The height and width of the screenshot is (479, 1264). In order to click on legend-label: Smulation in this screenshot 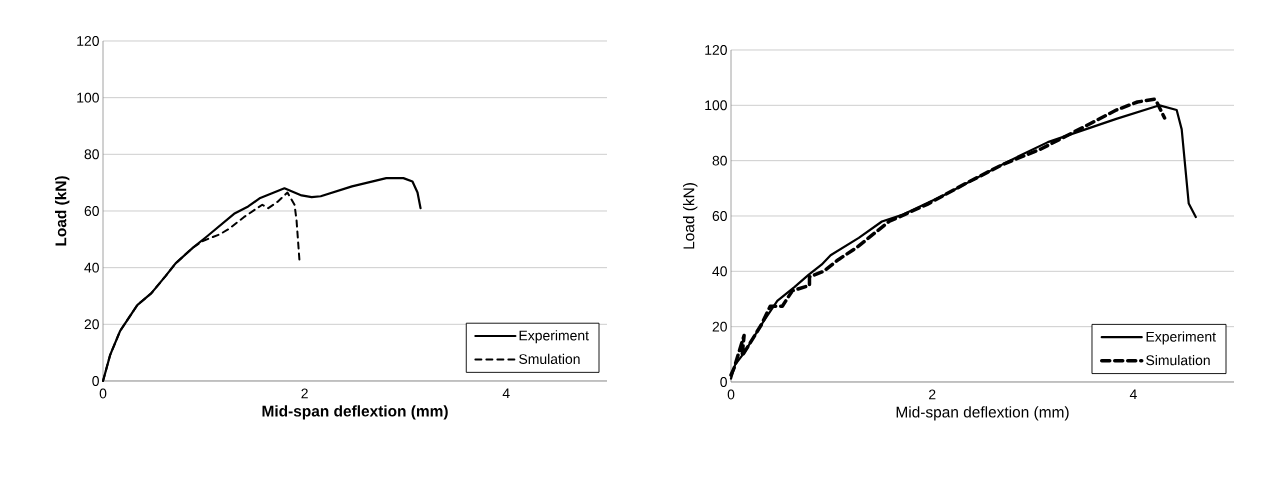, I will do `click(549, 359)`.